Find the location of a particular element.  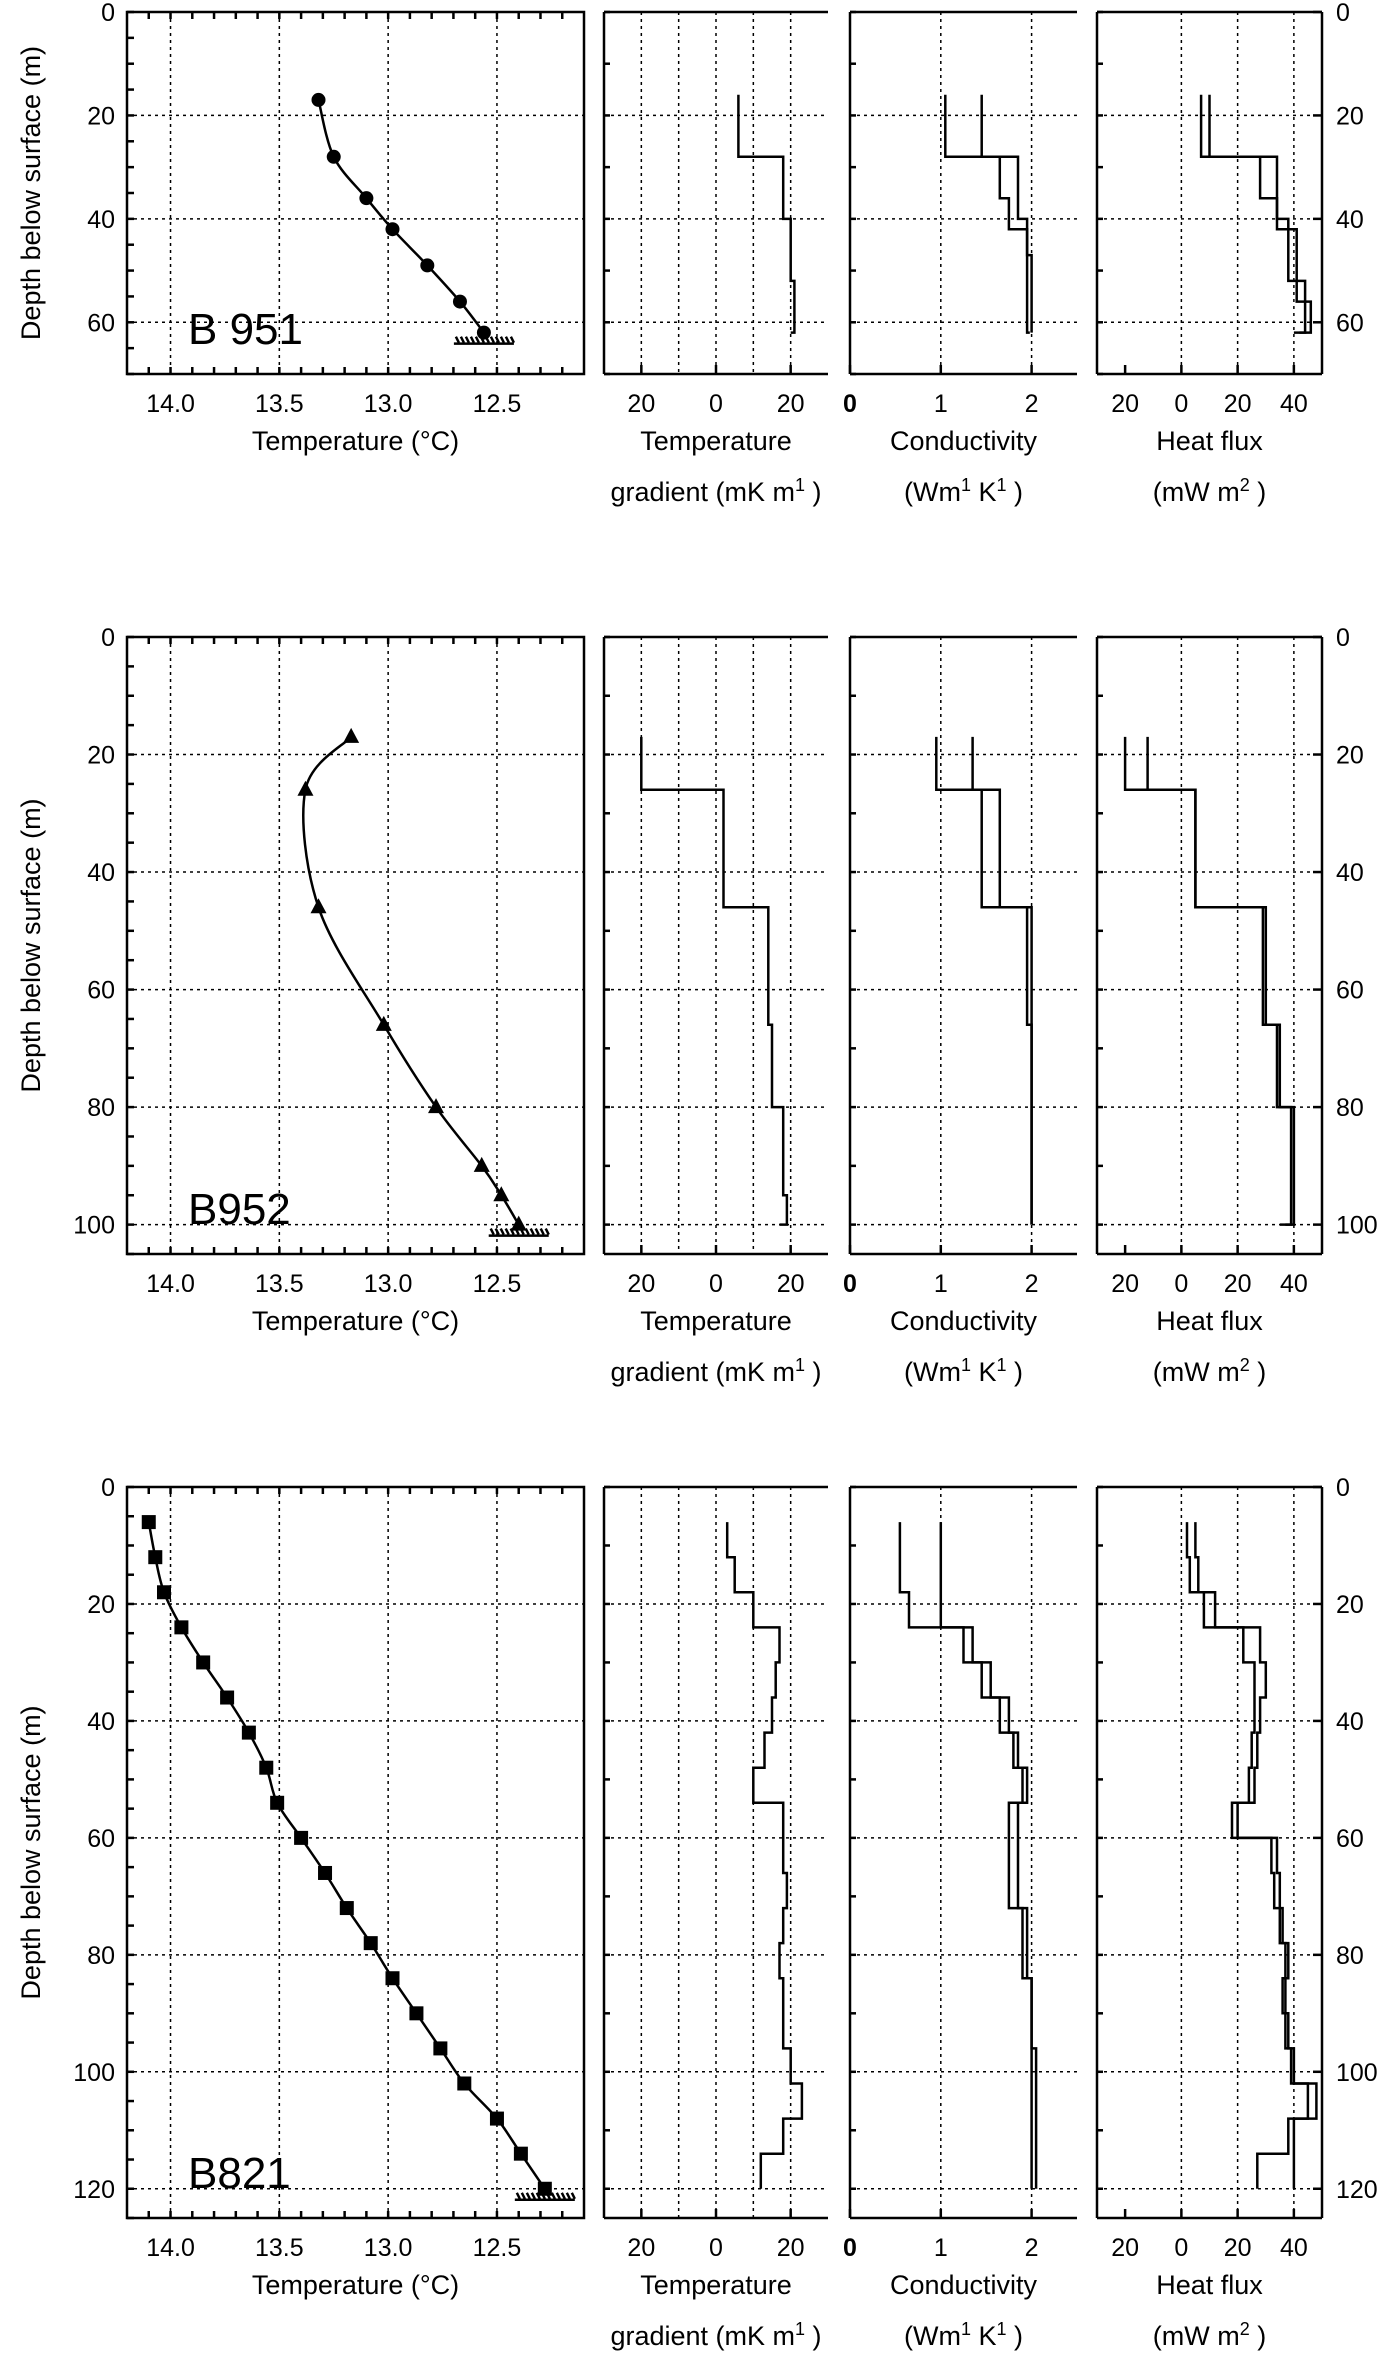

conductivity-tick-label: 1 is located at coordinates (941, 2248).